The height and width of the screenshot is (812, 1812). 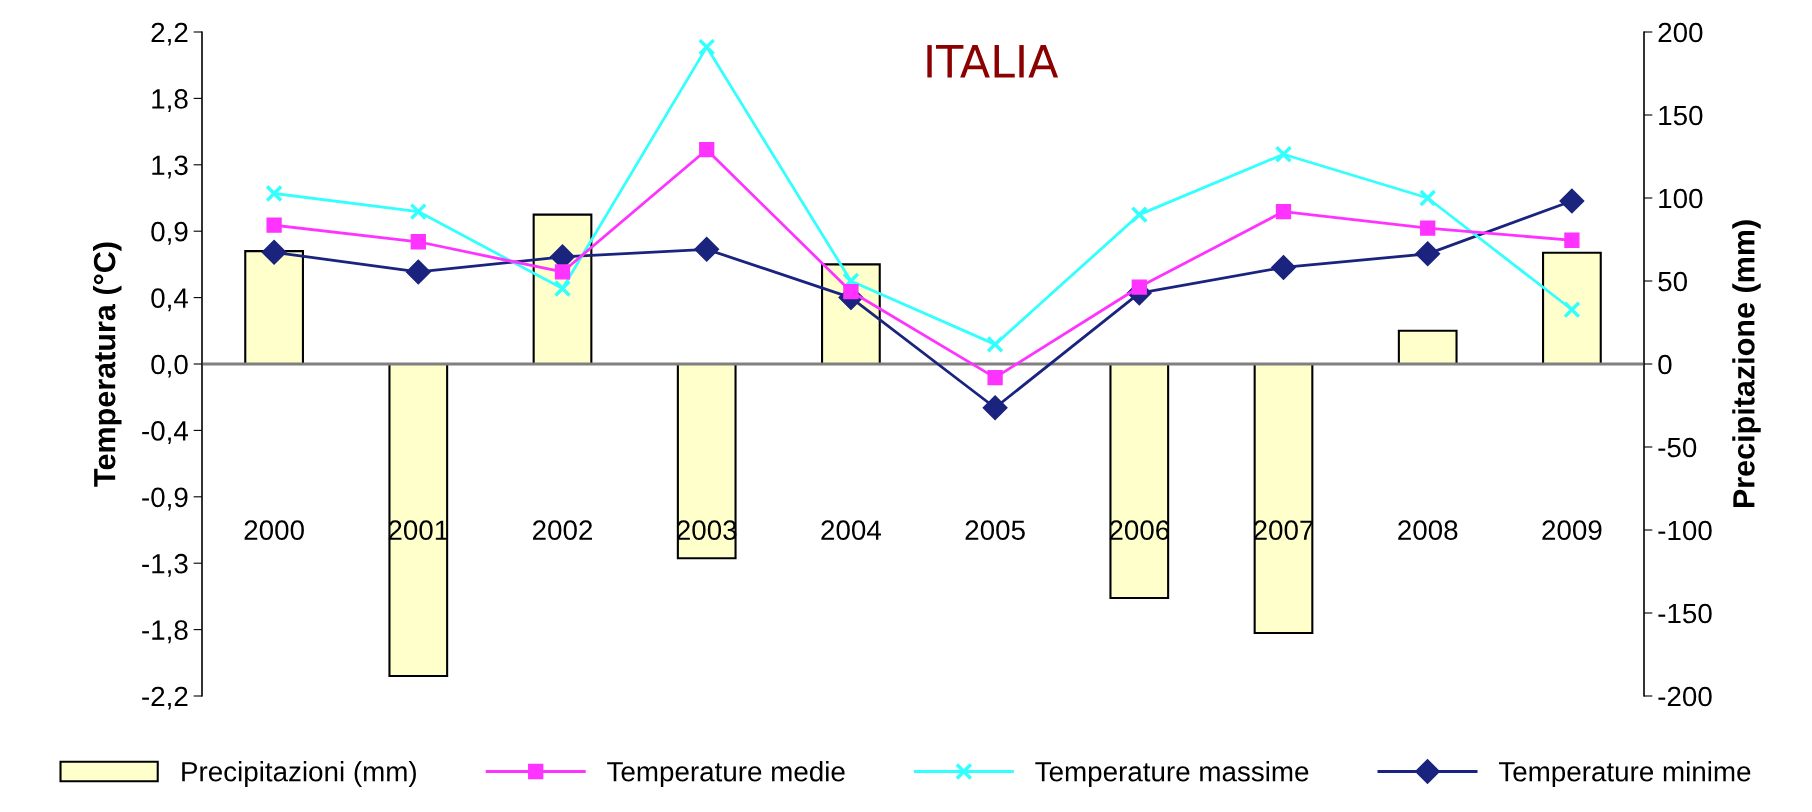 What do you see at coordinates (165, 632) in the screenshot?
I see `y-tick-label: -1,8` at bounding box center [165, 632].